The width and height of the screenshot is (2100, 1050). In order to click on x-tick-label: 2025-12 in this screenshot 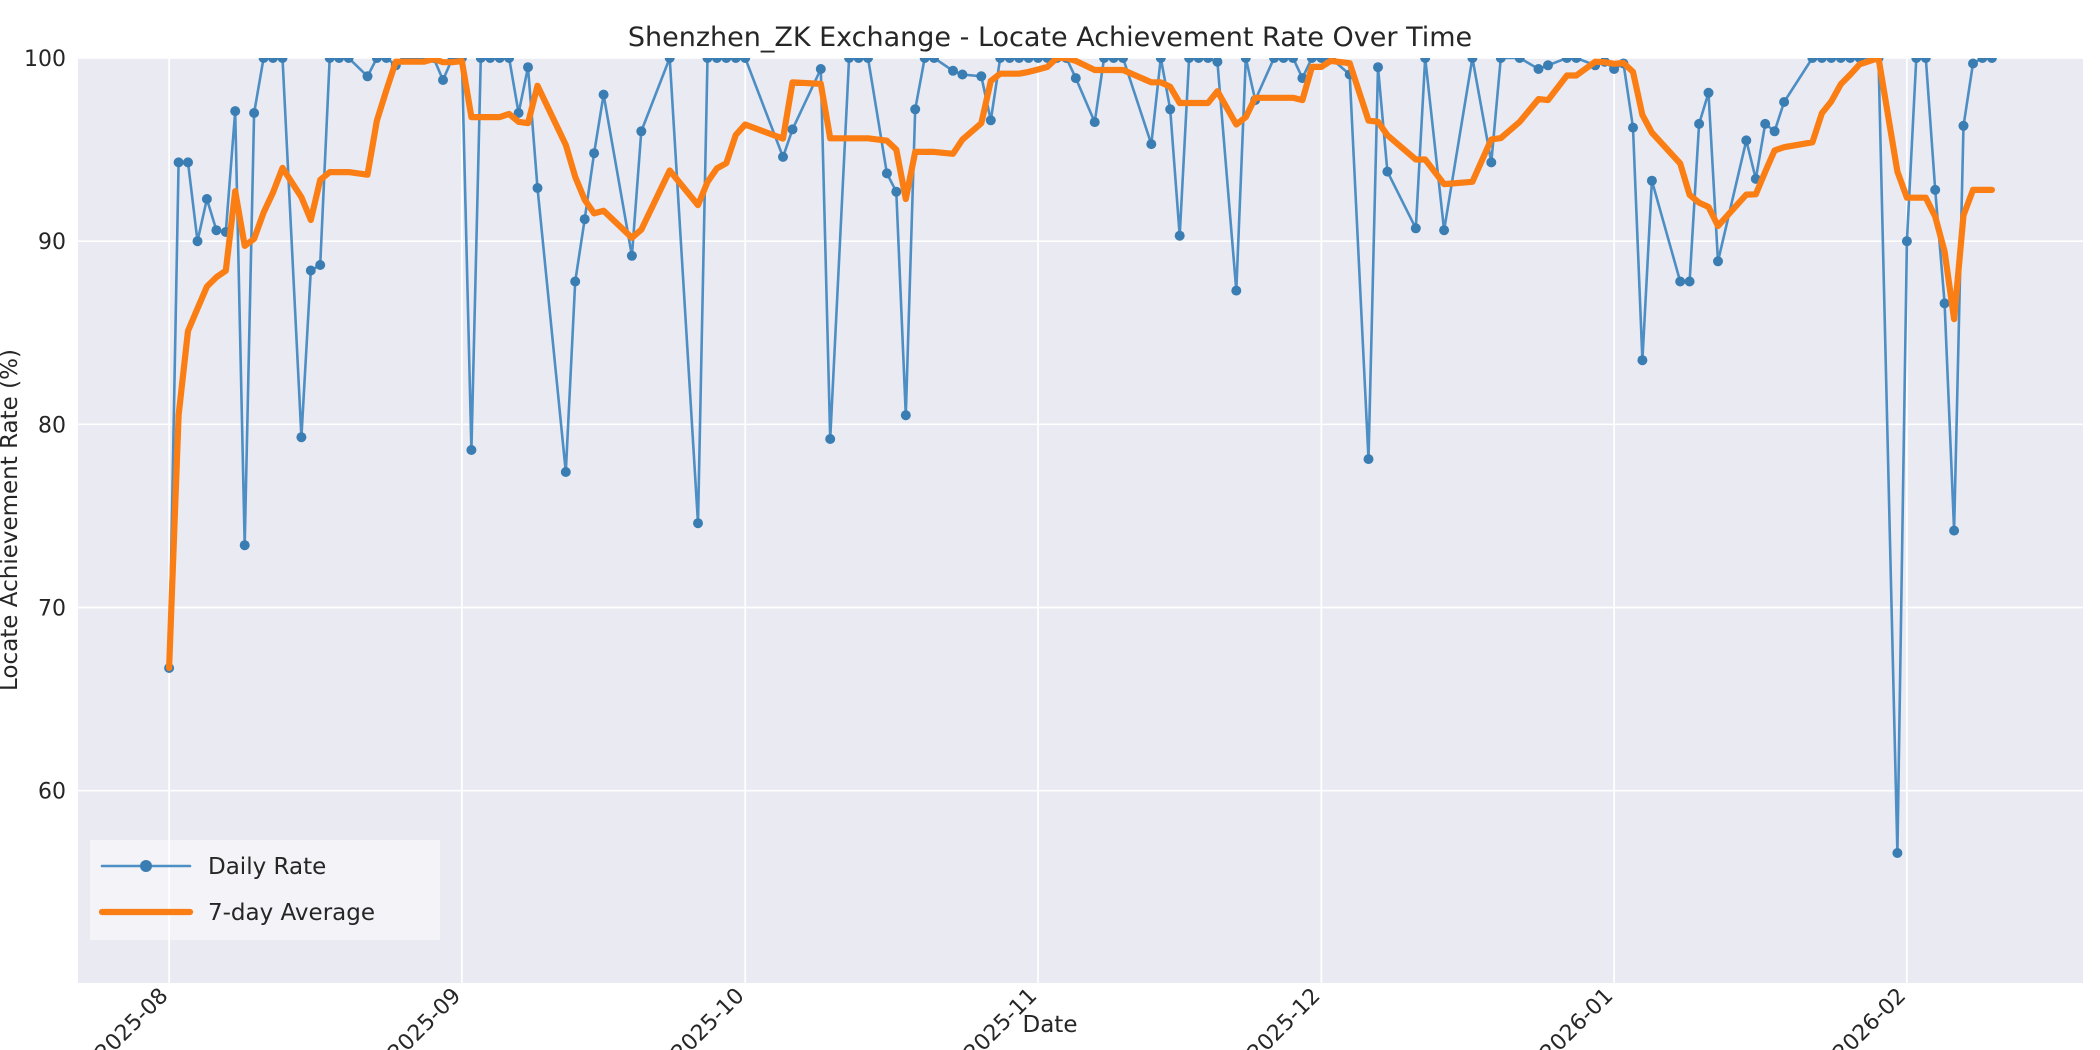, I will do `click(1284, 1017)`.